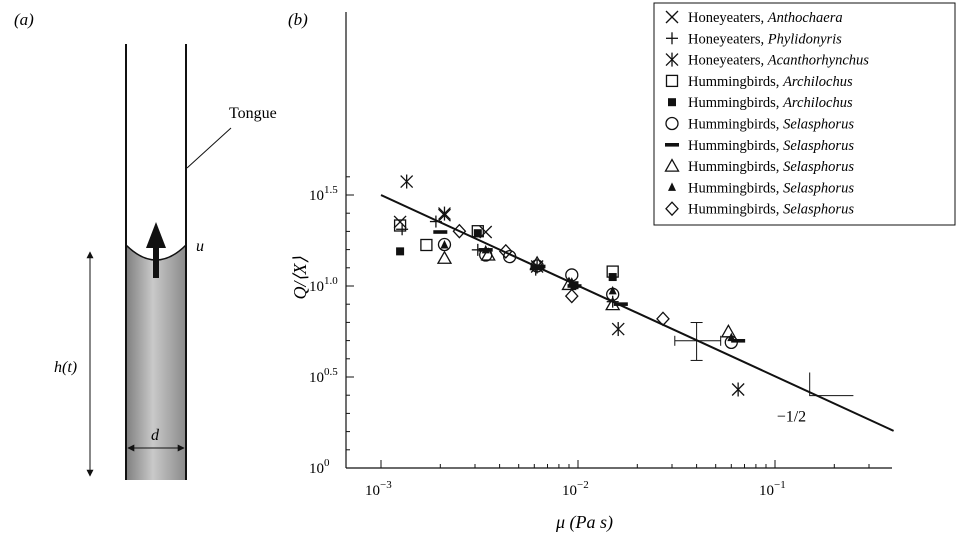 This screenshot has width=972, height=534. What do you see at coordinates (672, 165) in the screenshot?
I see `legend-marker-triangle-open-icon` at bounding box center [672, 165].